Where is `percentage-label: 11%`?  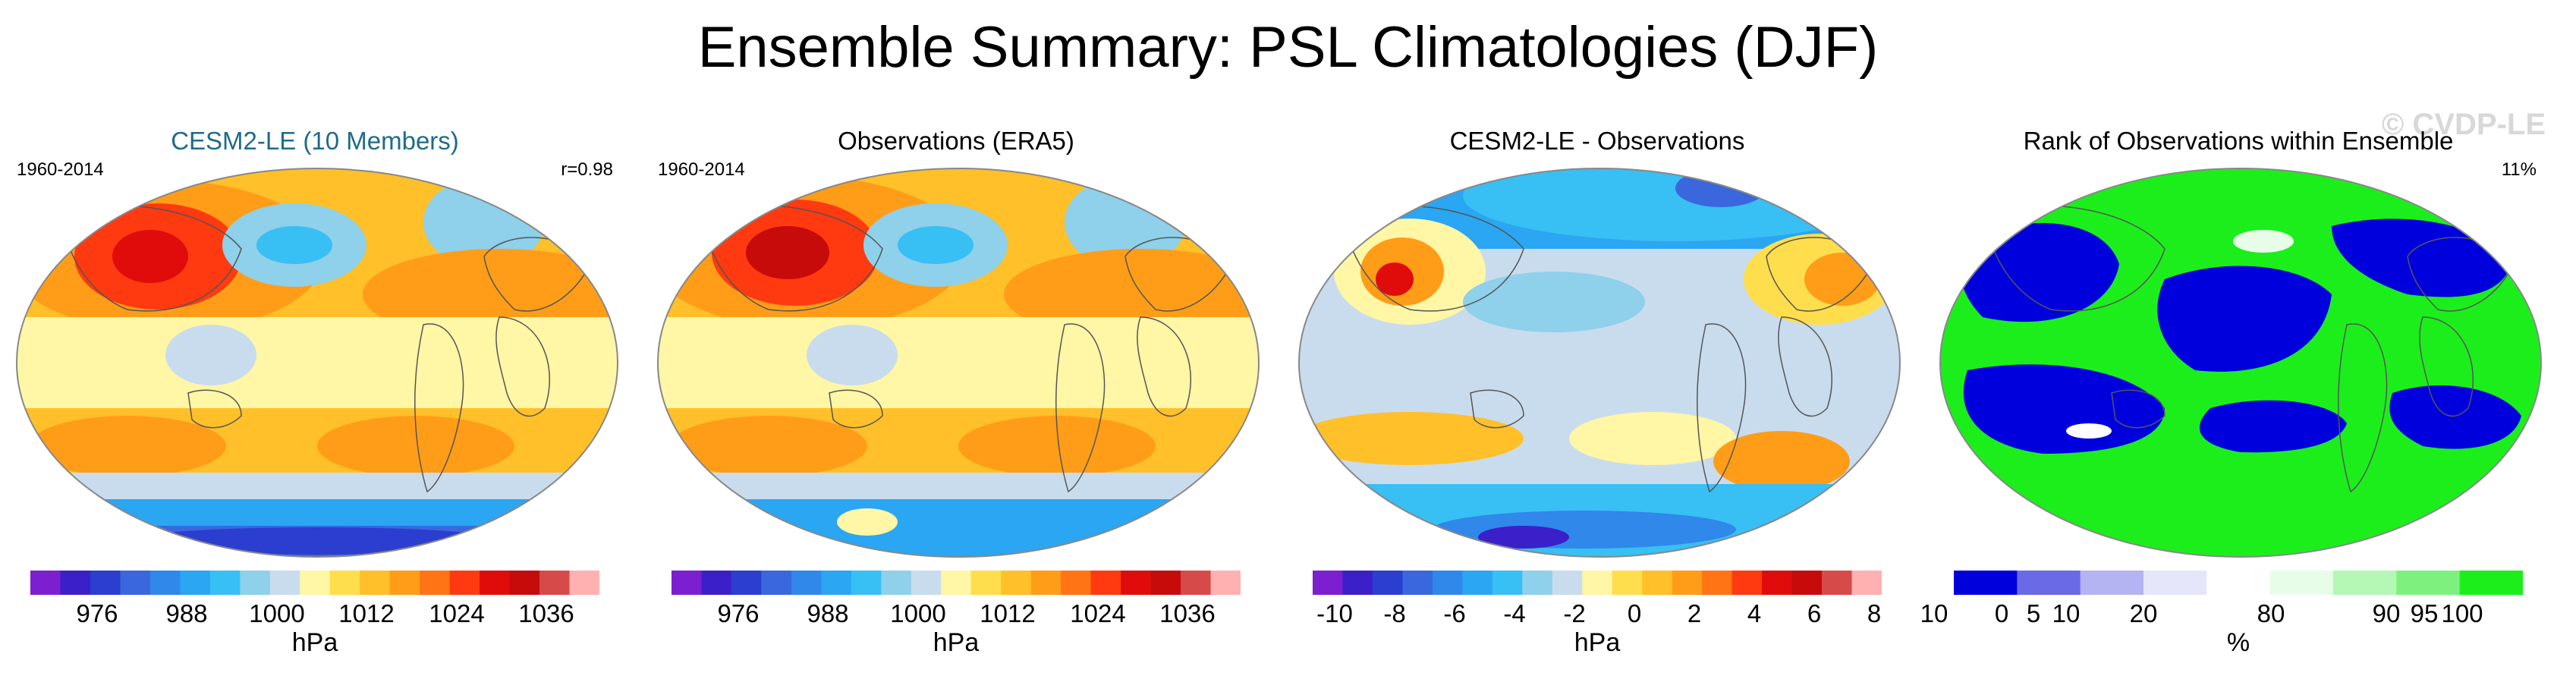
percentage-label: 11% is located at coordinates (2519, 169).